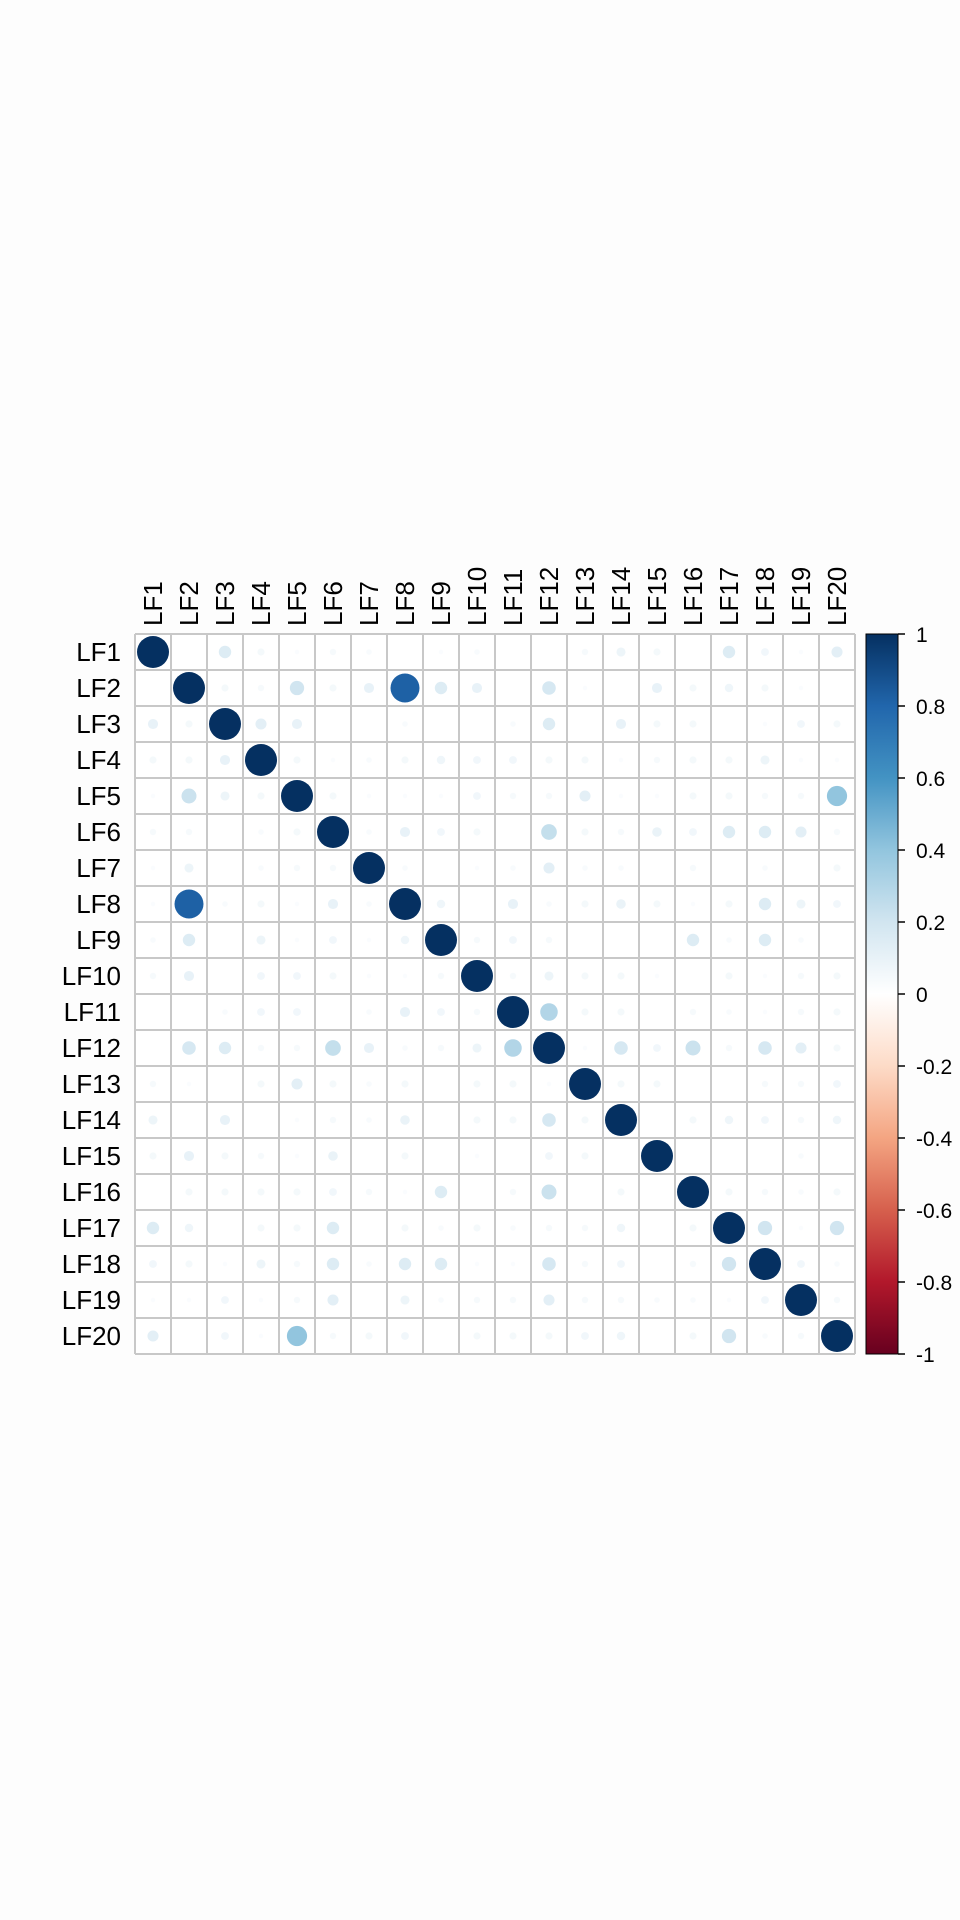  I want to click on corr-circle-LF10-LF20, so click(837, 976).